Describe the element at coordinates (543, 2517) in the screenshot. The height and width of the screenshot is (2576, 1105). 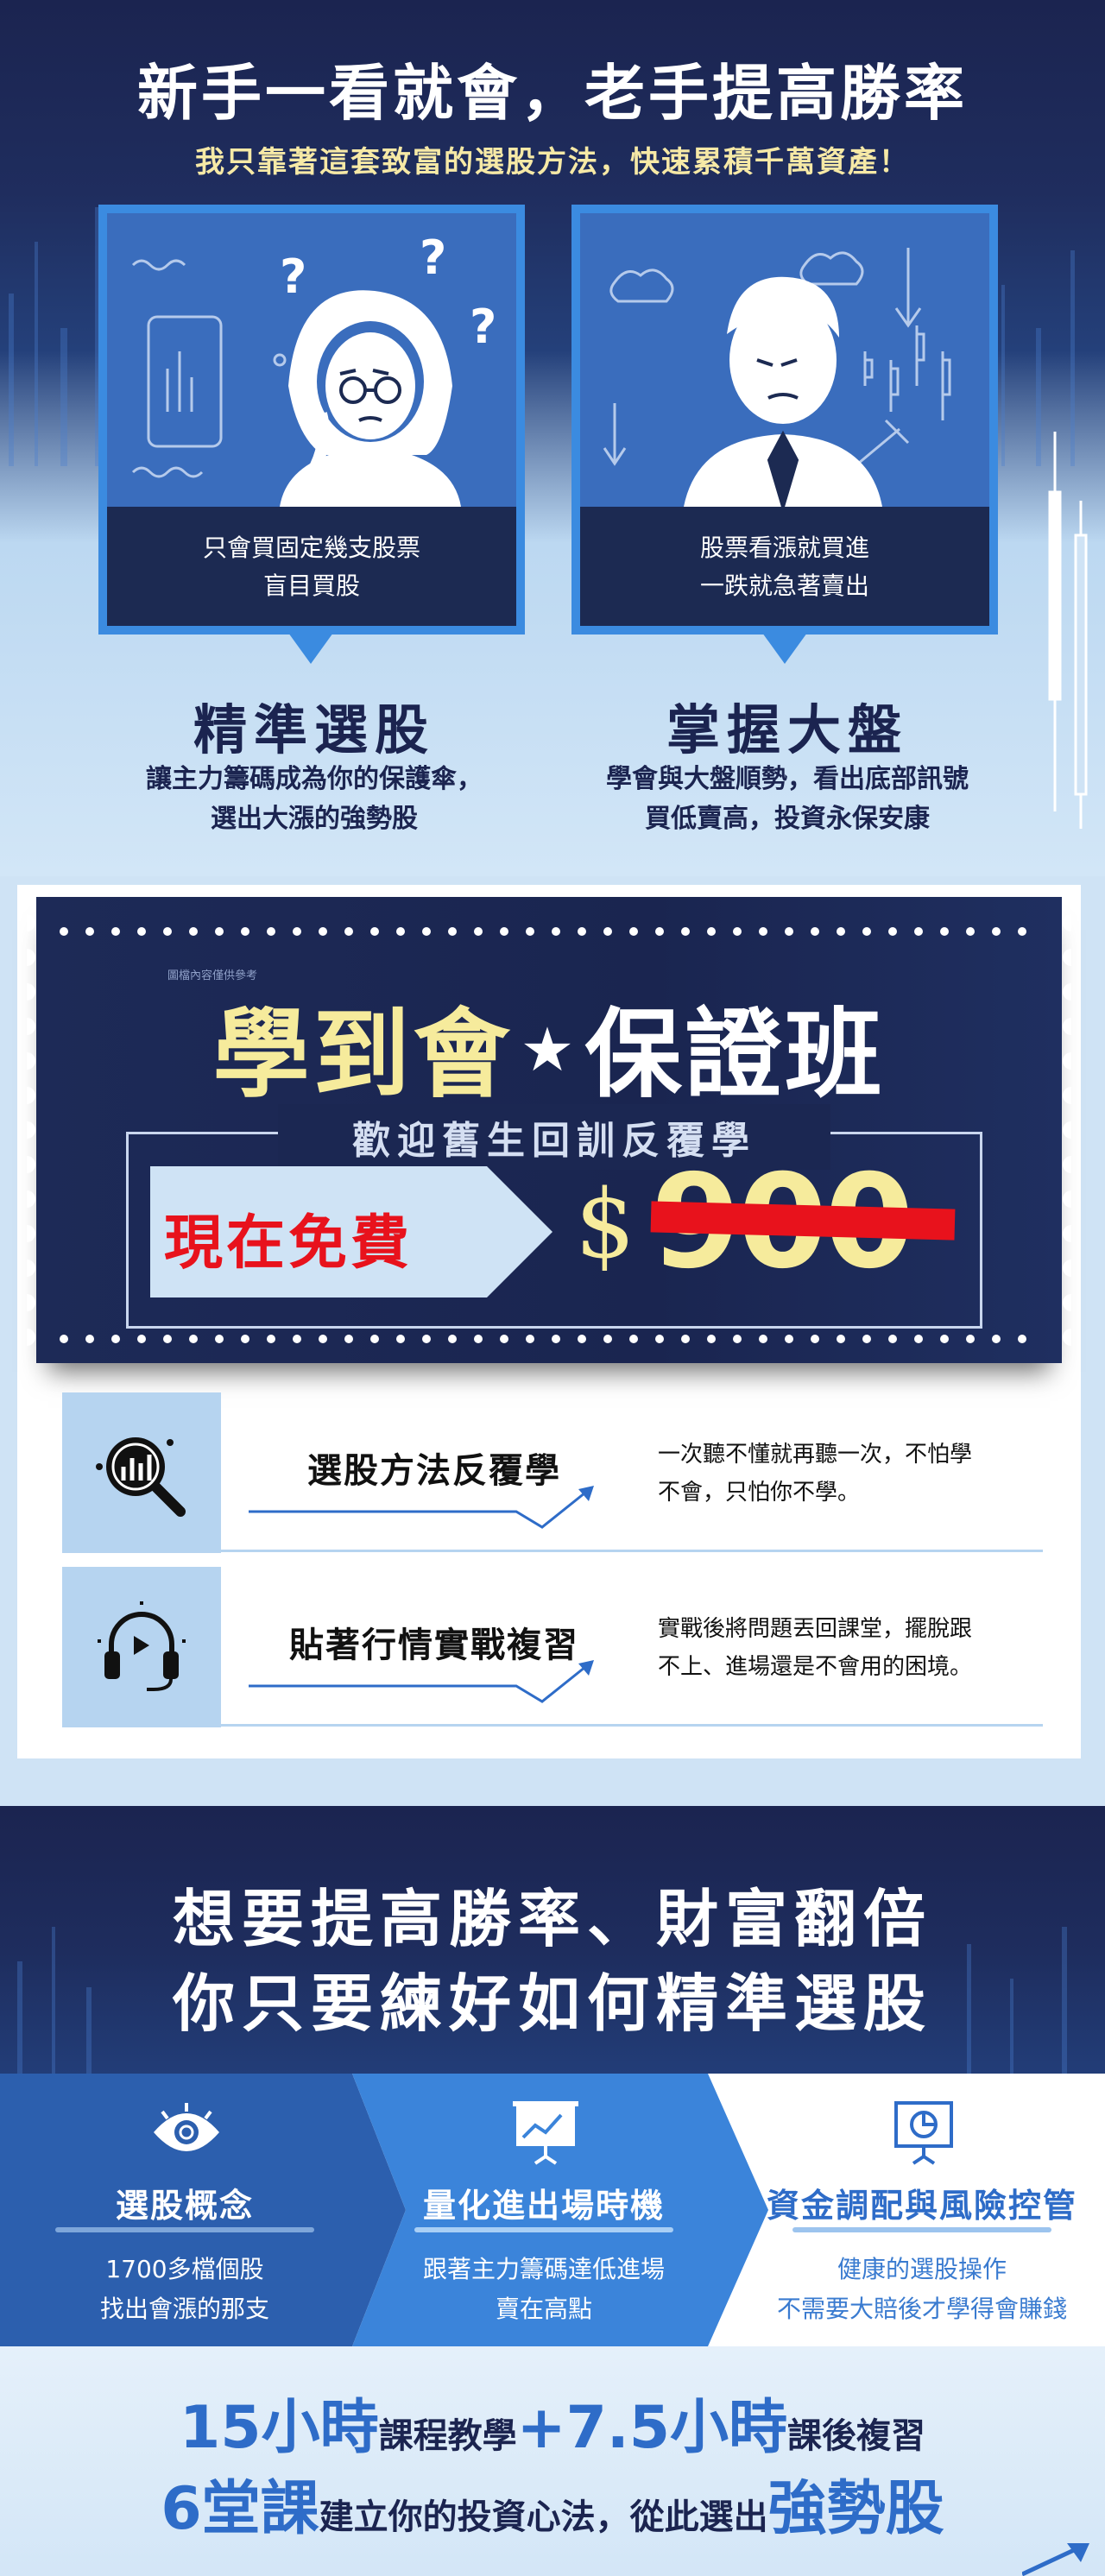
I see `summary-text: 建立你的投資心法，從此選出` at that location.